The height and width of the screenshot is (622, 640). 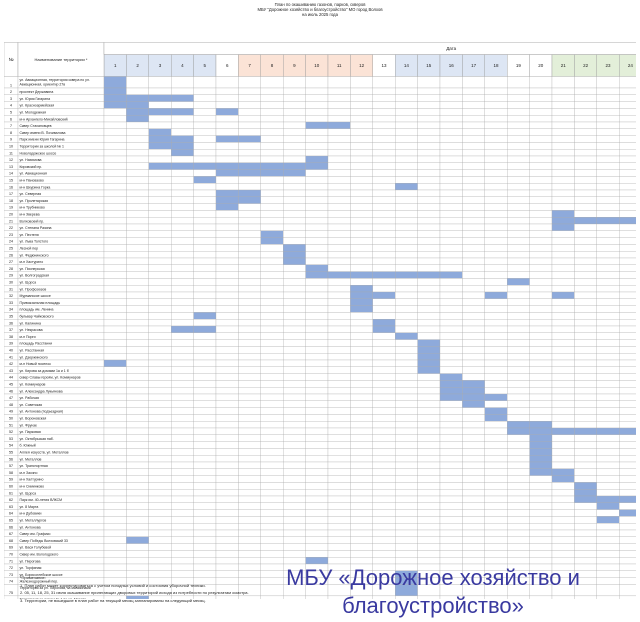 What do you see at coordinates (11, 303) in the screenshot?
I see `row-number: 33` at bounding box center [11, 303].